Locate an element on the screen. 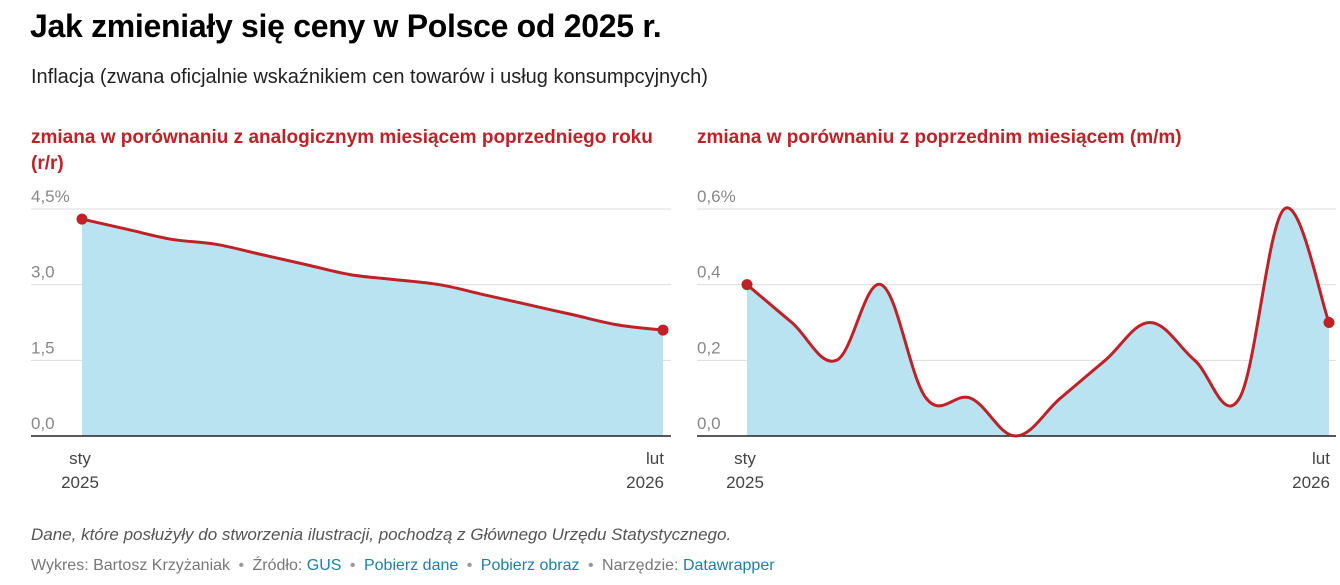 Image resolution: width=1340 pixels, height=585 pixels. get-data-link: Pobierz dane is located at coordinates (411, 565).